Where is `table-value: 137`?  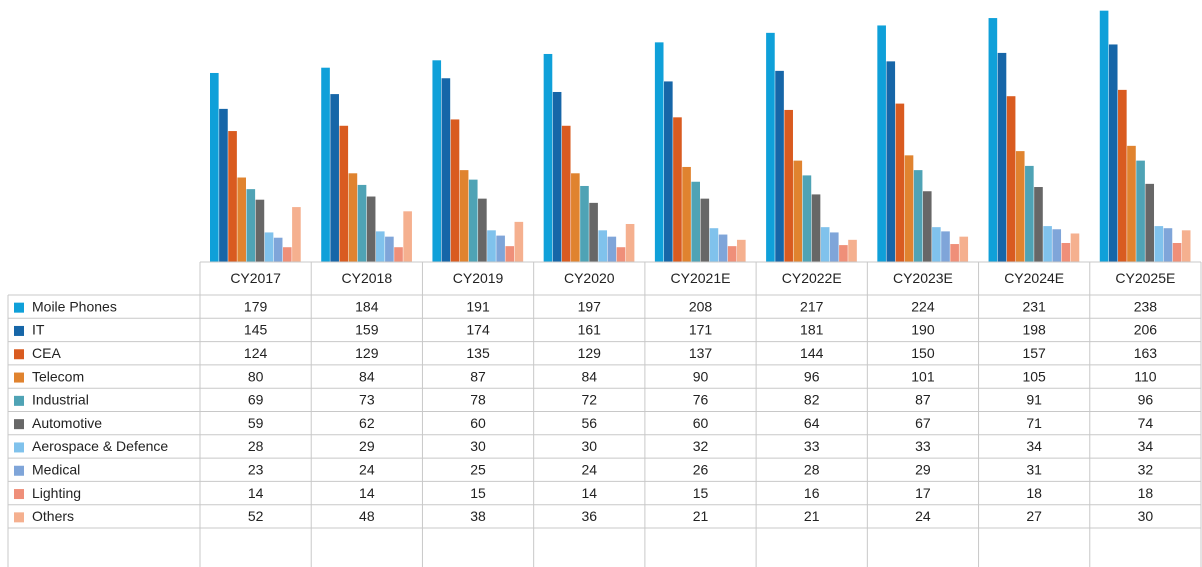
table-value: 137 is located at coordinates (701, 353).